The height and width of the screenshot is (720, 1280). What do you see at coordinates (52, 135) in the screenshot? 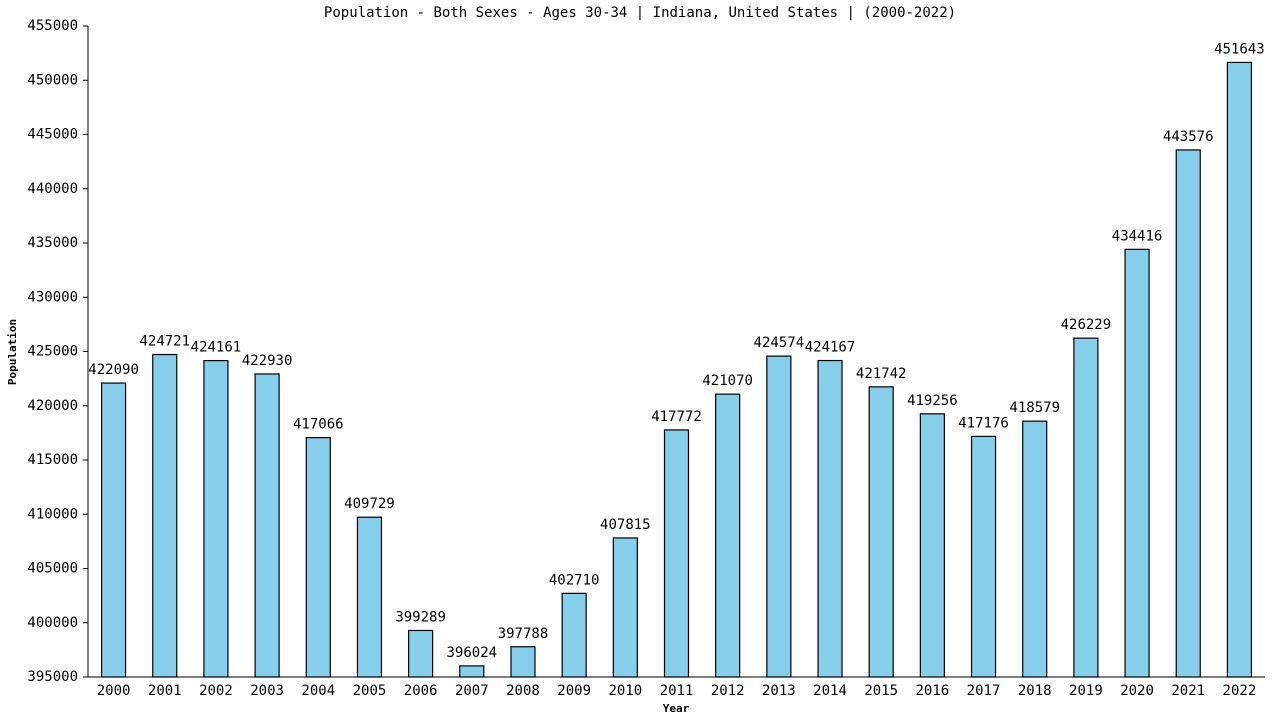
I see `y-tick-label: 445000` at bounding box center [52, 135].